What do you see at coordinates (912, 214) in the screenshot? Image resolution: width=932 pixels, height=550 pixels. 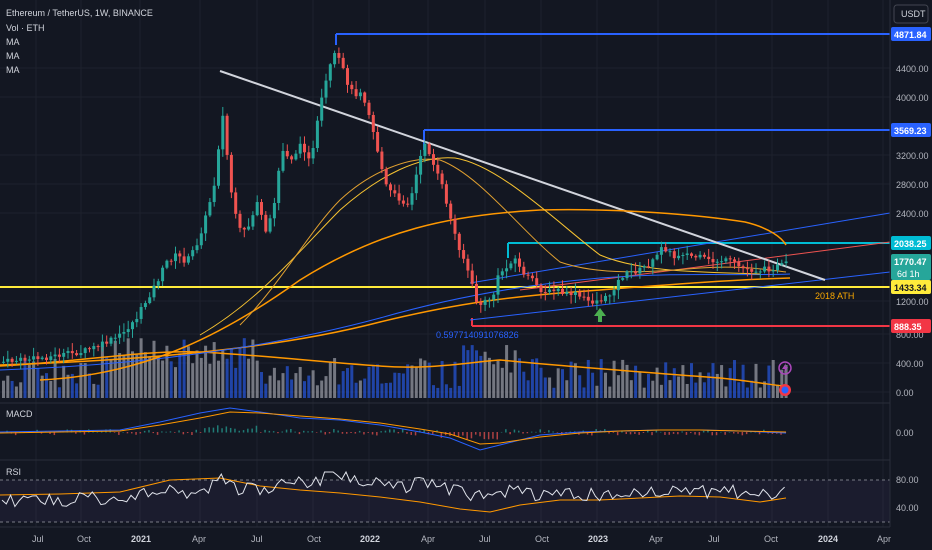 I see `price-label: 2400.00` at bounding box center [912, 214].